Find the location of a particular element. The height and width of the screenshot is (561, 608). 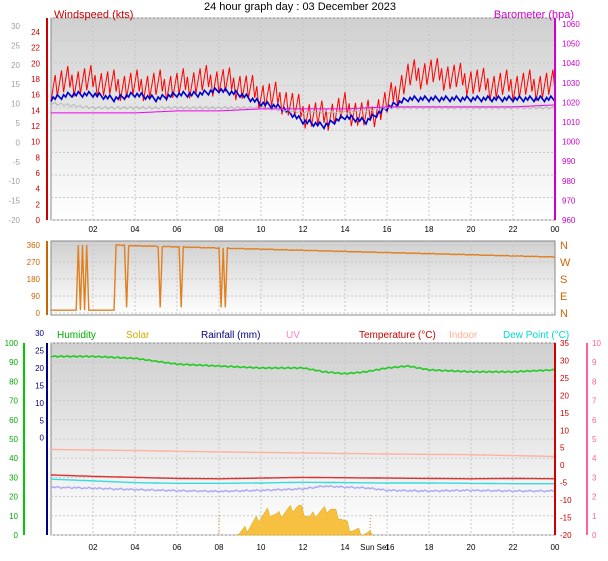

tick-direction: 0 is located at coordinates (38, 313).